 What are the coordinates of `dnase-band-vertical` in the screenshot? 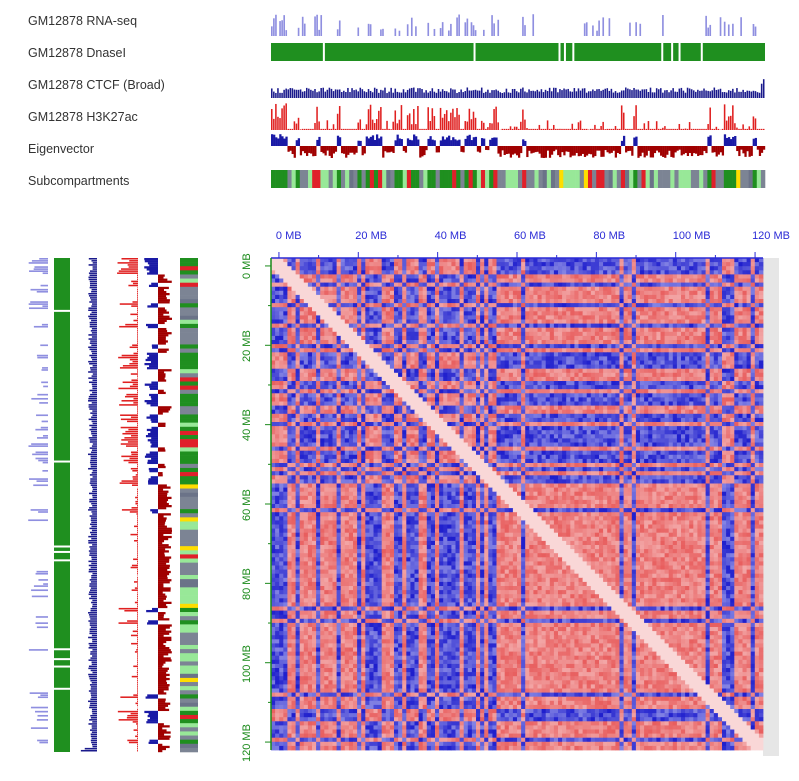 It's located at (62, 505).